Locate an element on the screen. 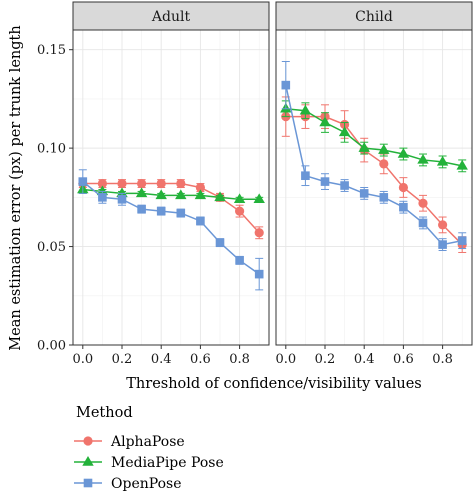 The image size is (474, 495). legend-title: Method is located at coordinates (104, 413).